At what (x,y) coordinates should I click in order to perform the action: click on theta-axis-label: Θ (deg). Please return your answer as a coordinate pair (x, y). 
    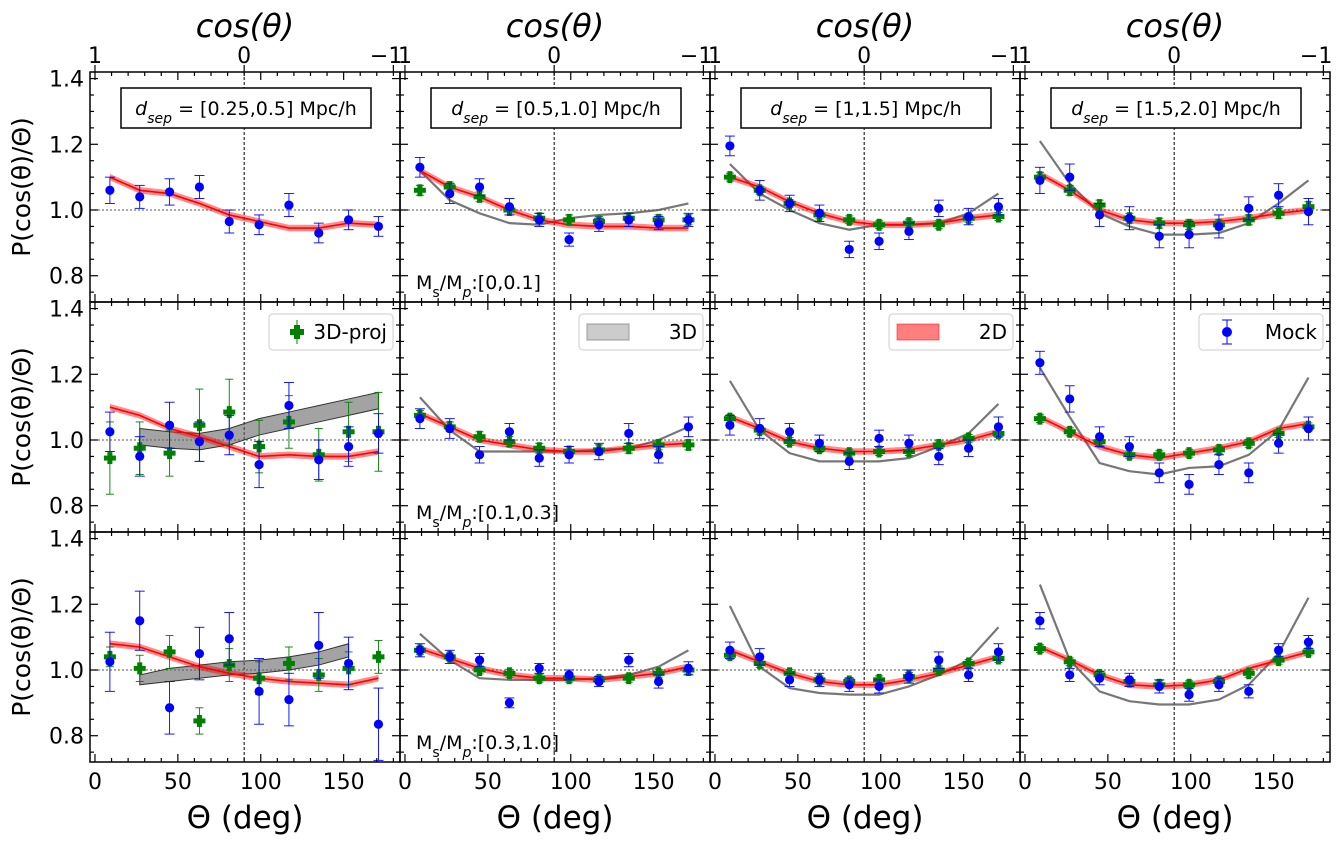
    Looking at the image, I should click on (1175, 818).